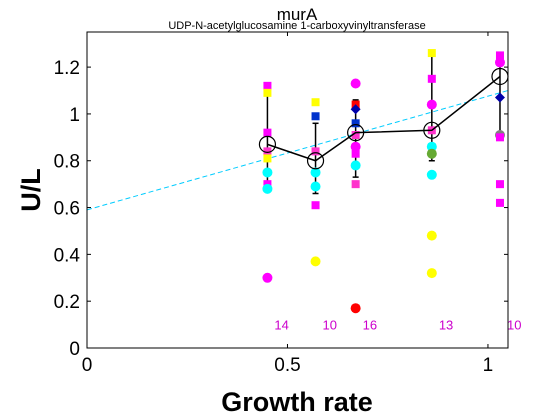 The width and height of the screenshot is (560, 420). I want to click on y-tick-label: 0.4, so click(67, 255).